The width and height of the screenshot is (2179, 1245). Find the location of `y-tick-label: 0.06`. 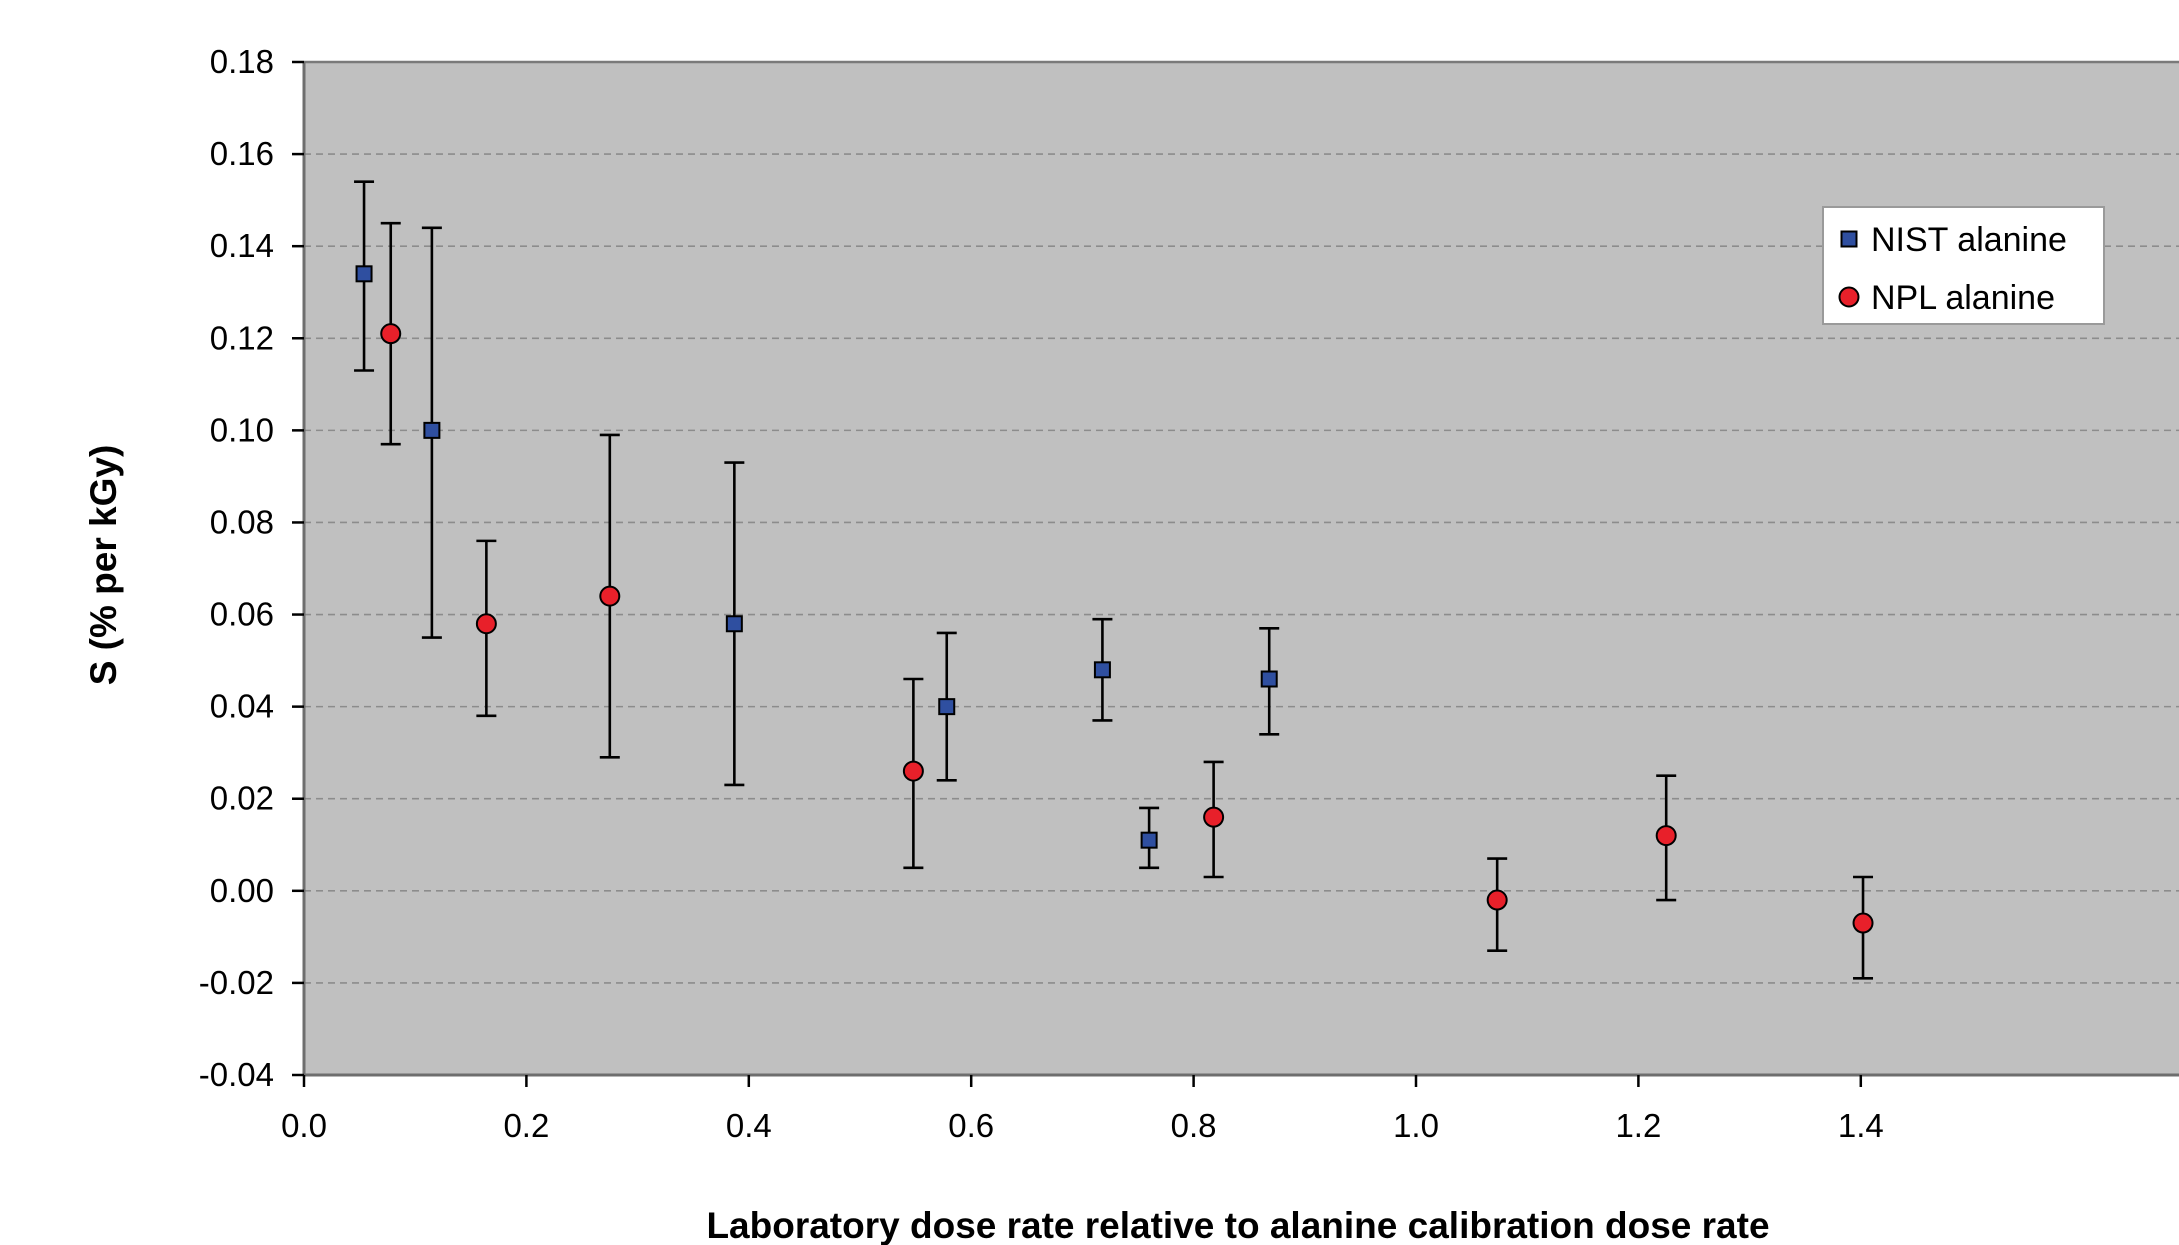

y-tick-label: 0.06 is located at coordinates (242, 614).